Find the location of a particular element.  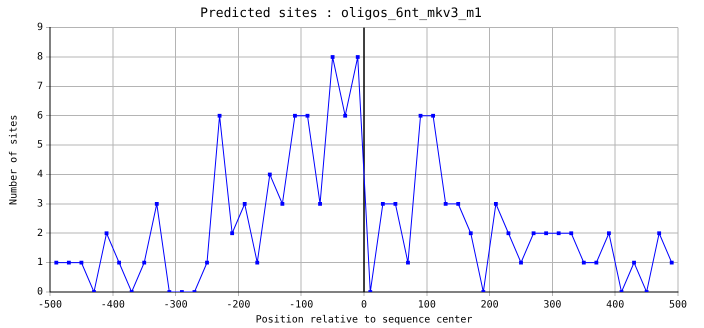

y-tick-label: 5 is located at coordinates (40, 145).